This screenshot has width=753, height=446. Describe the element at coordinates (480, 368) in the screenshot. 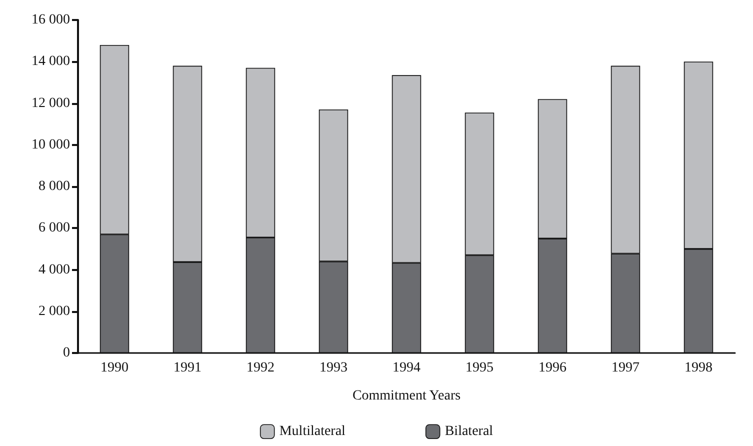

I see `x-tick-label: 1995` at that location.